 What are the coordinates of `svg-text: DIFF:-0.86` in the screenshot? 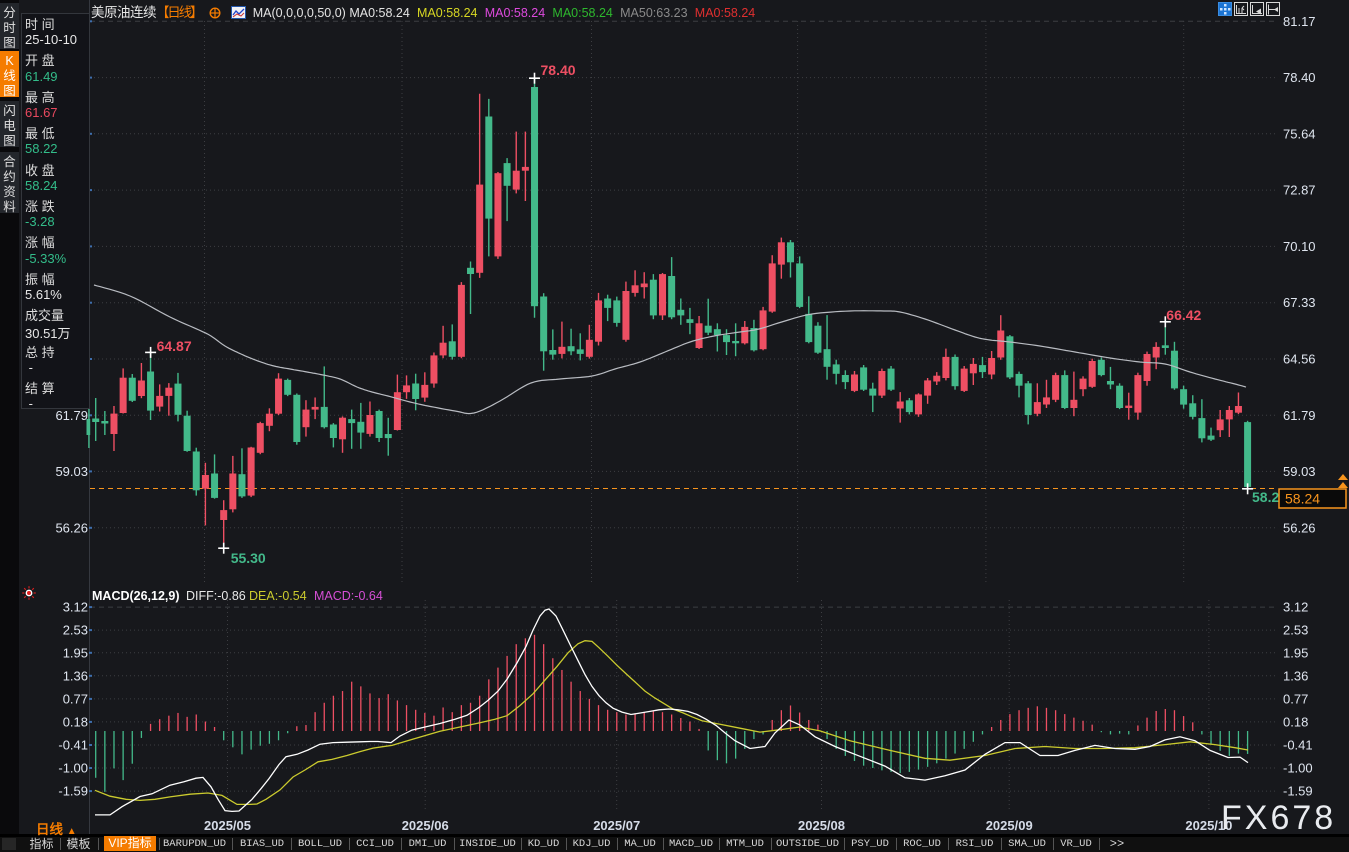 It's located at (216, 596).